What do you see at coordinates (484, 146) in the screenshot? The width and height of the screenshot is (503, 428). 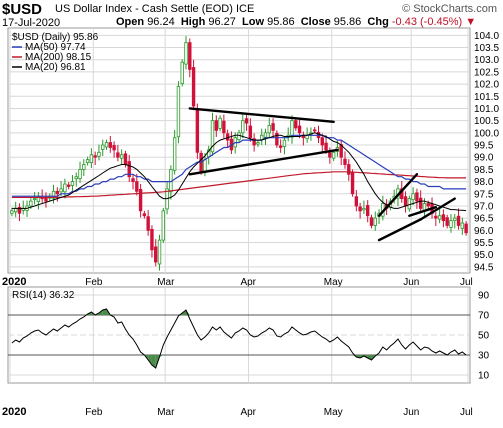 I see `price-ytick-label: 99.5` at bounding box center [484, 146].